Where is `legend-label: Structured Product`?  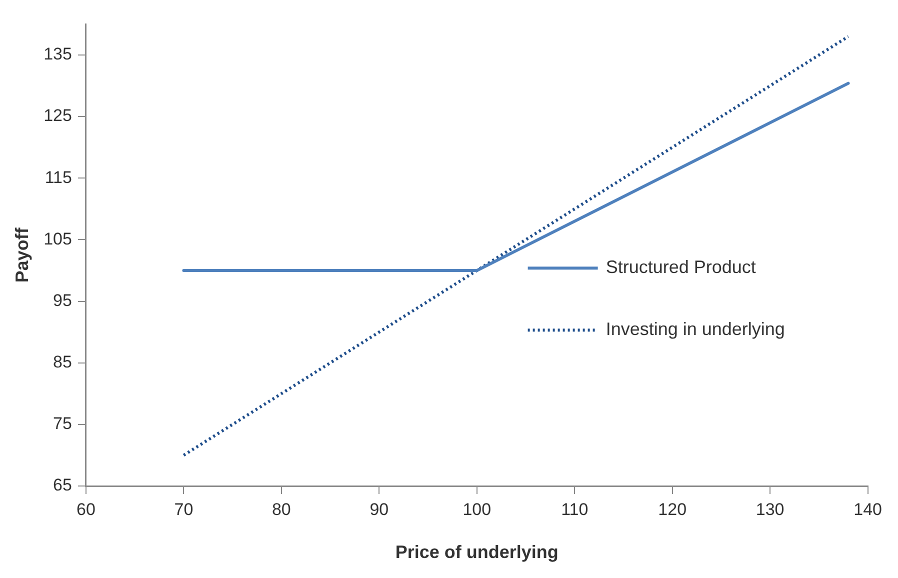 legend-label: Structured Product is located at coordinates (681, 267).